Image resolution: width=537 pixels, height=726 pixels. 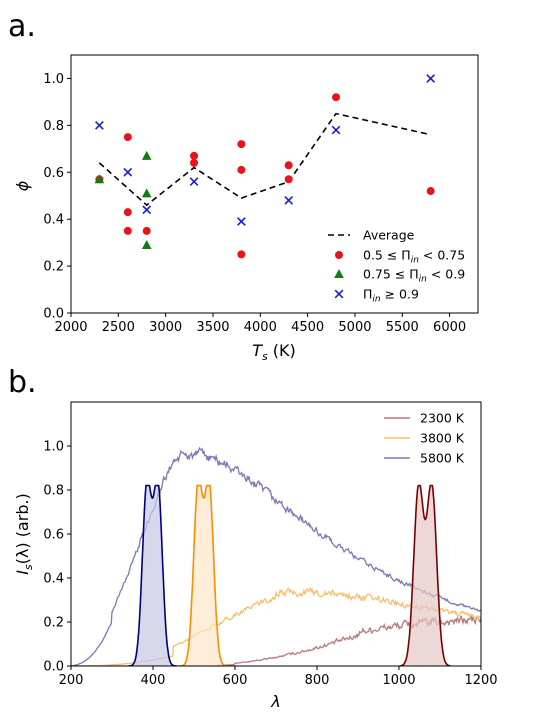 I want to click on legend-label: 5800 K, so click(x=442, y=458).